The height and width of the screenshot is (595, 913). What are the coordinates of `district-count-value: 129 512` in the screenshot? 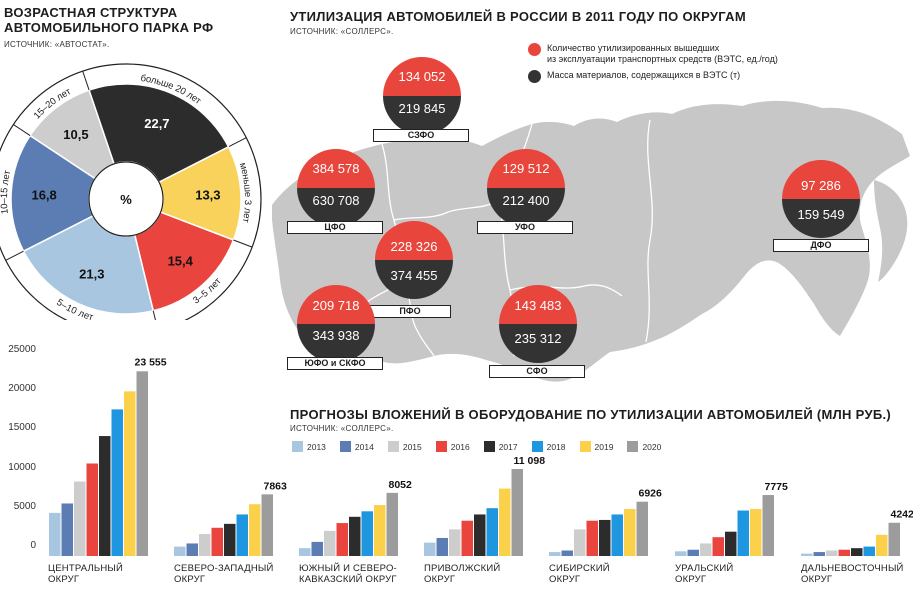 It's located at (526, 168).